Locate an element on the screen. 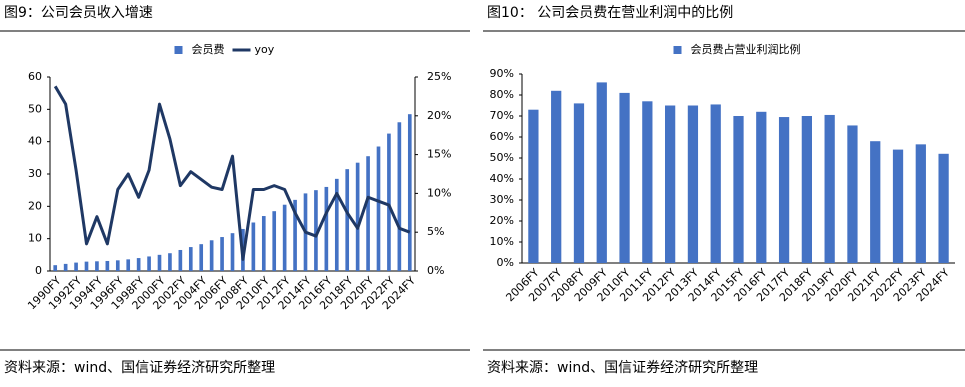 The height and width of the screenshot is (387, 965). y-tick-label: 60 is located at coordinates (35, 76).